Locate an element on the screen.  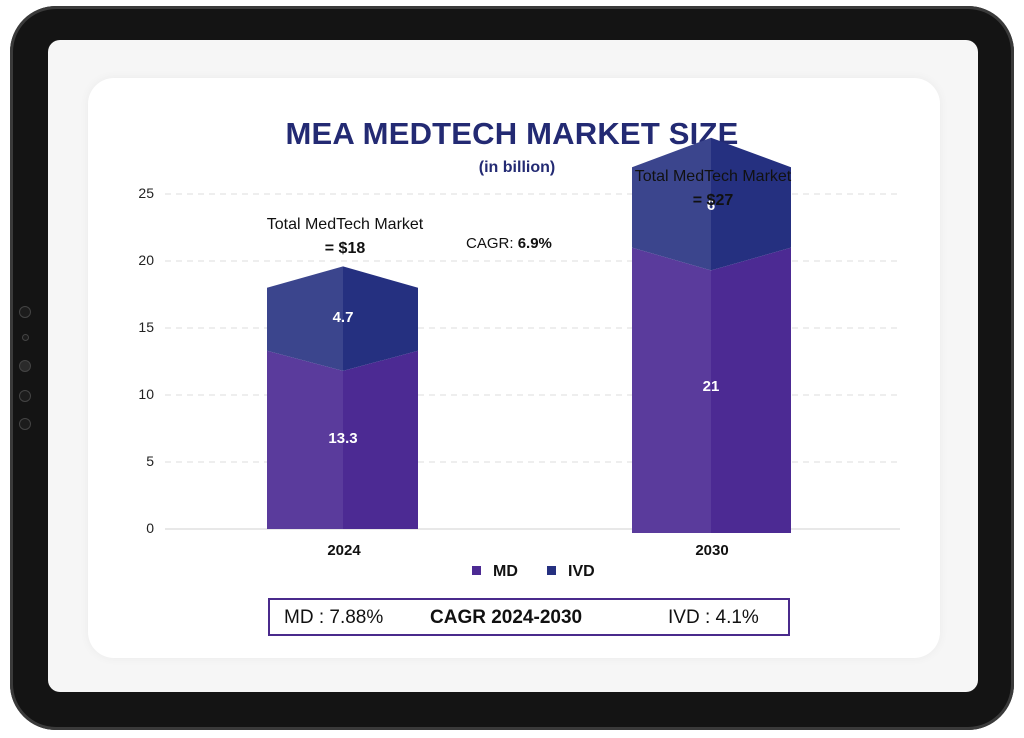
legend-label-ivd: IVD is located at coordinates (581, 571).